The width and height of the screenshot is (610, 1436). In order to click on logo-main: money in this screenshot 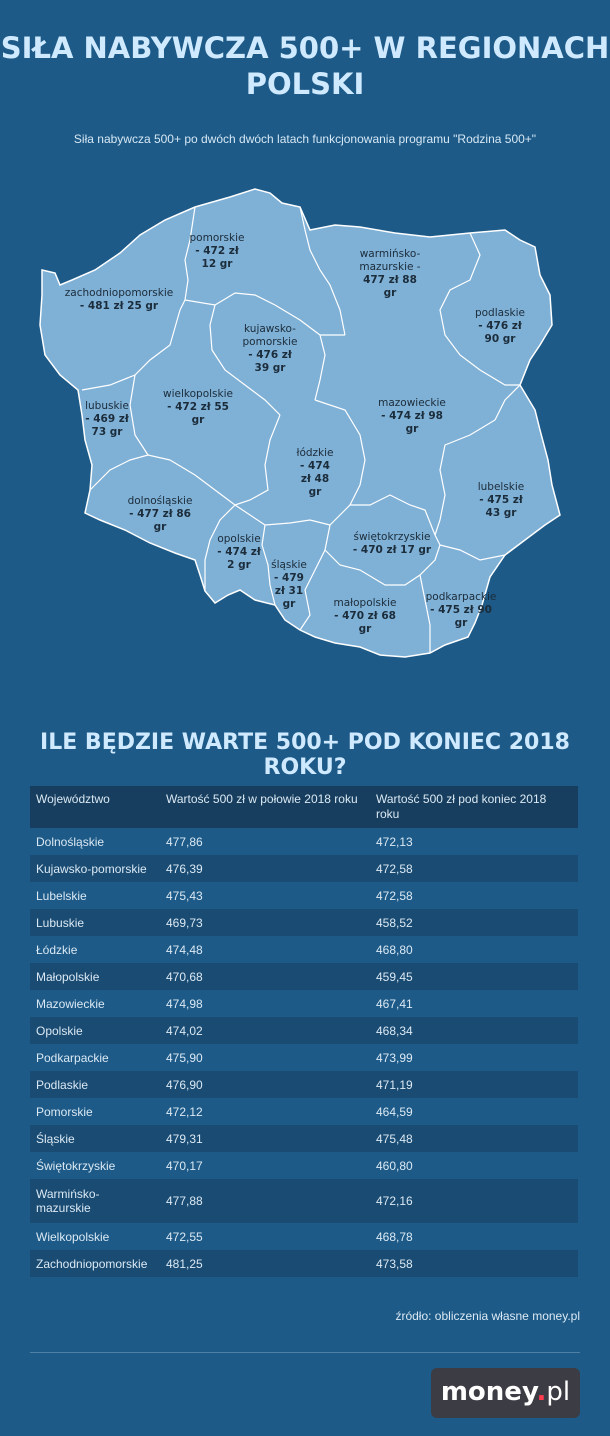, I will do `click(488, 1392)`.